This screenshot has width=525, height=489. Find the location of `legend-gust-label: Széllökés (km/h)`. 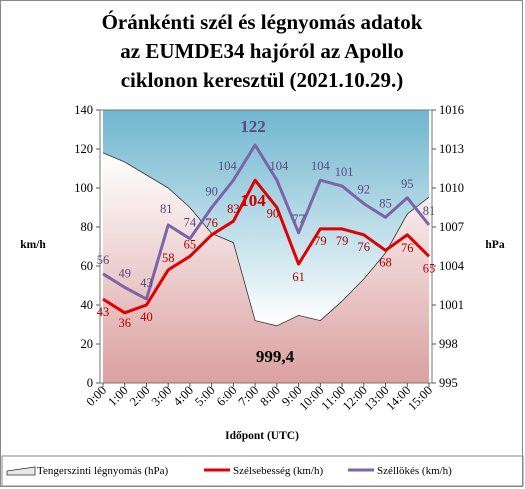

legend-gust-label: Széllökés (km/h) is located at coordinates (414, 471).